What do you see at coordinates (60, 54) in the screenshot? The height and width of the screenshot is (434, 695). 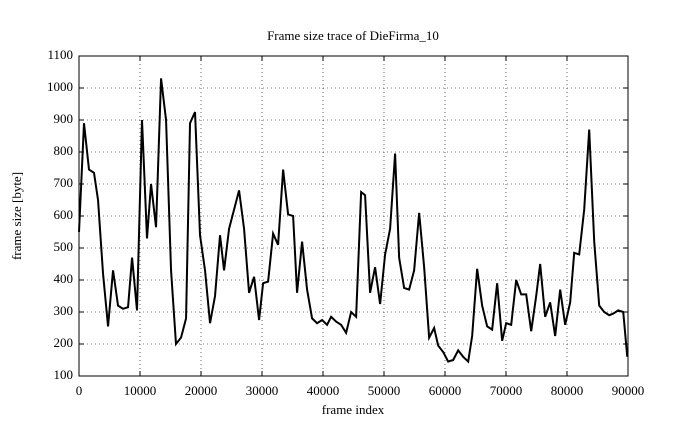 I see `y-tick-label: 1100` at bounding box center [60, 54].